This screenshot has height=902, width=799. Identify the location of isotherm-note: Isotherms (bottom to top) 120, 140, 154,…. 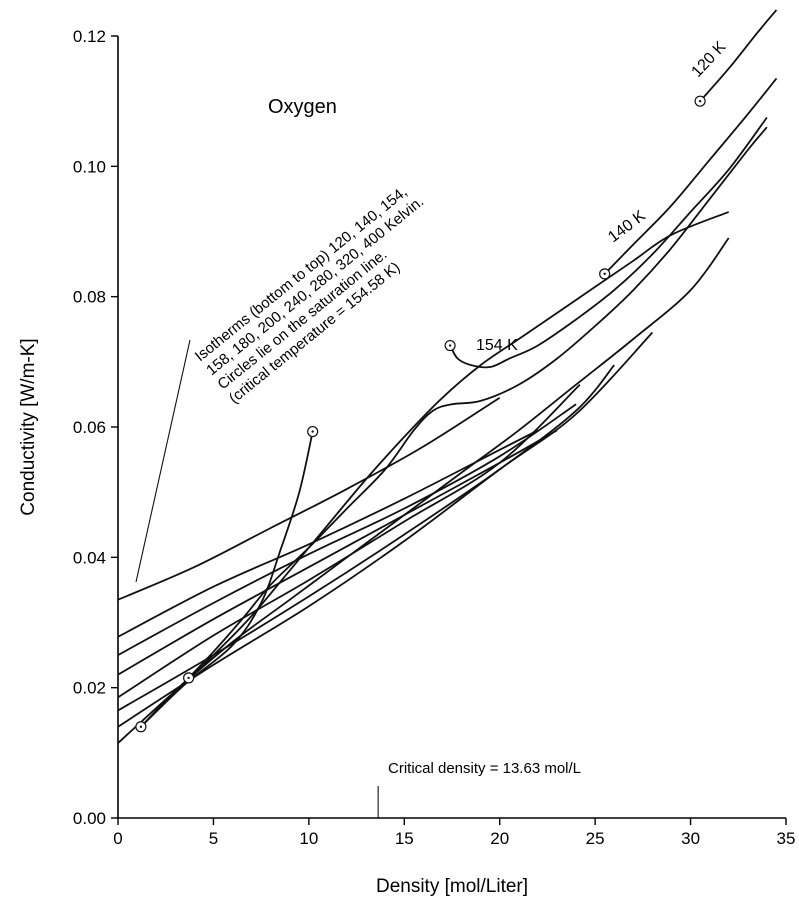
(309, 295).